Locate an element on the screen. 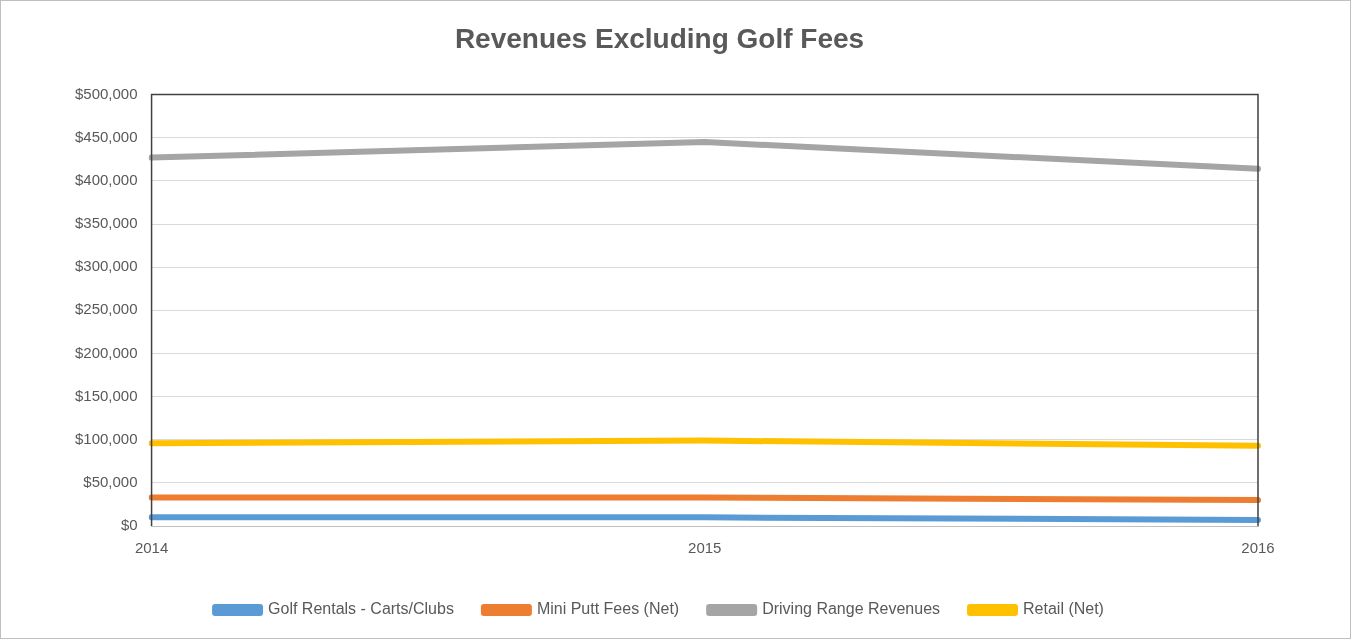  y-tick-label: $400,000 is located at coordinates (106, 180).